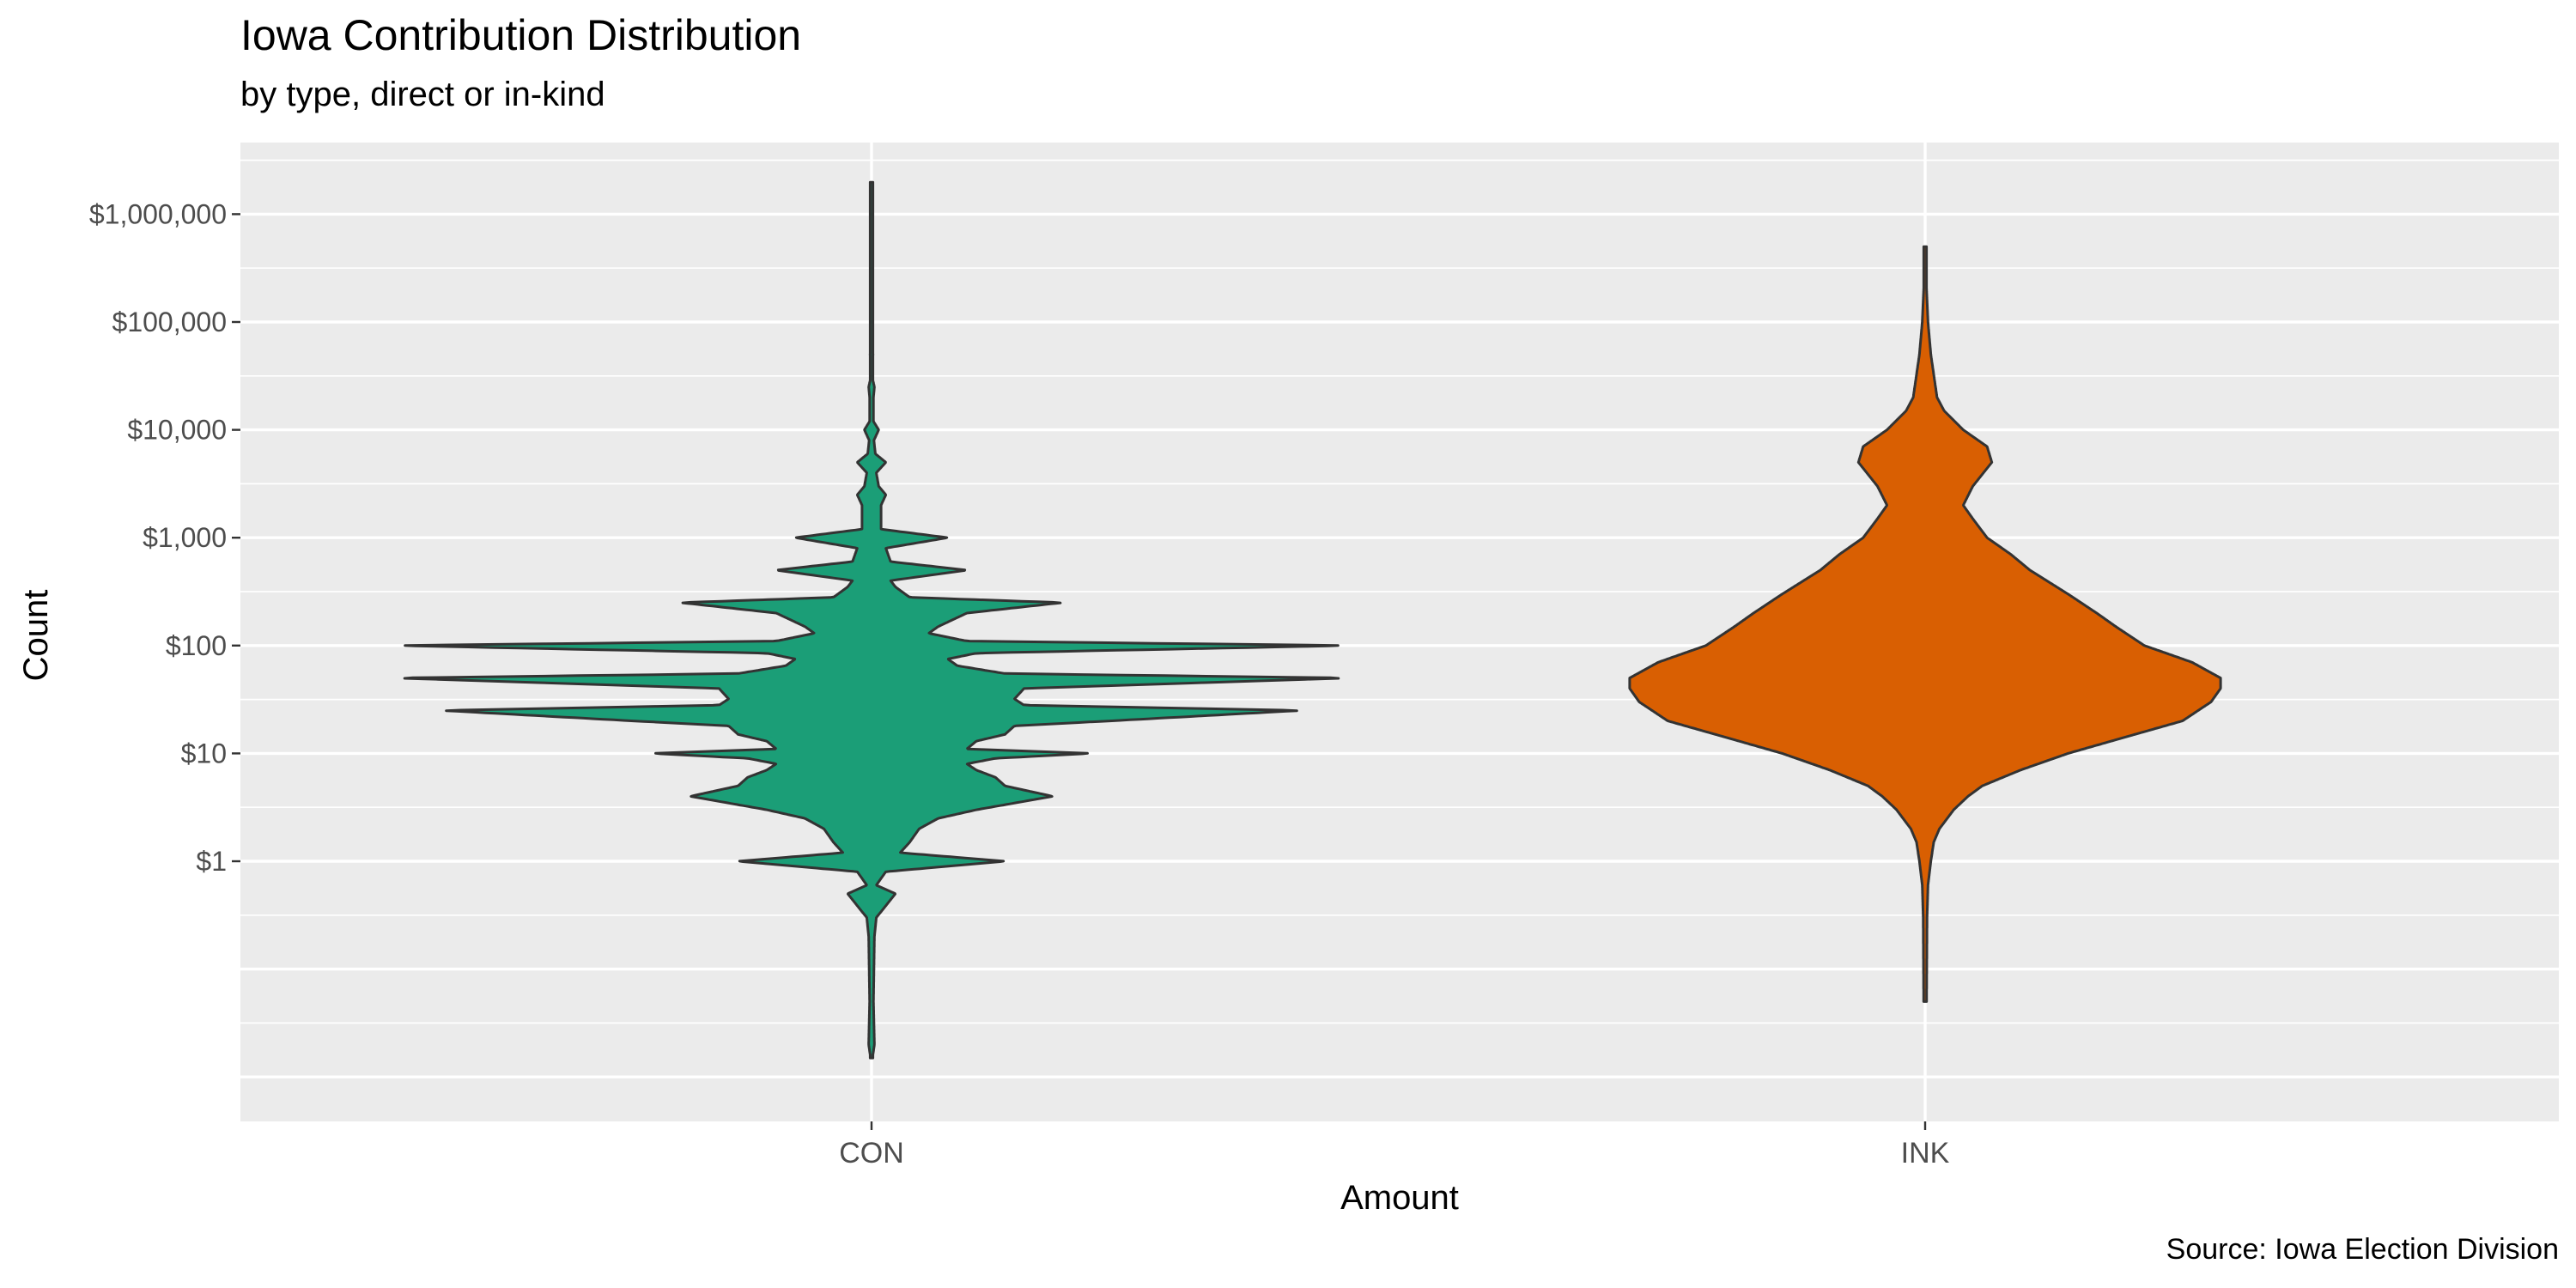 The image size is (2576, 1288). I want to click on violin-ink, so click(1925, 624).